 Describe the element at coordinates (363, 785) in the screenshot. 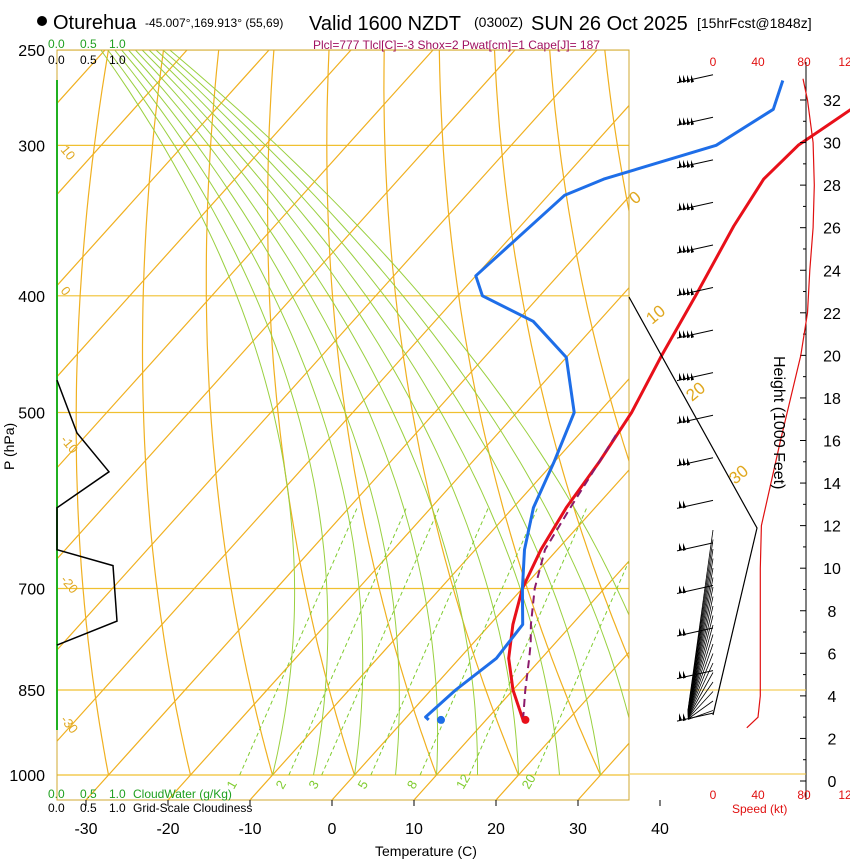

I see `mixing-ratio-label-5: 5` at that location.